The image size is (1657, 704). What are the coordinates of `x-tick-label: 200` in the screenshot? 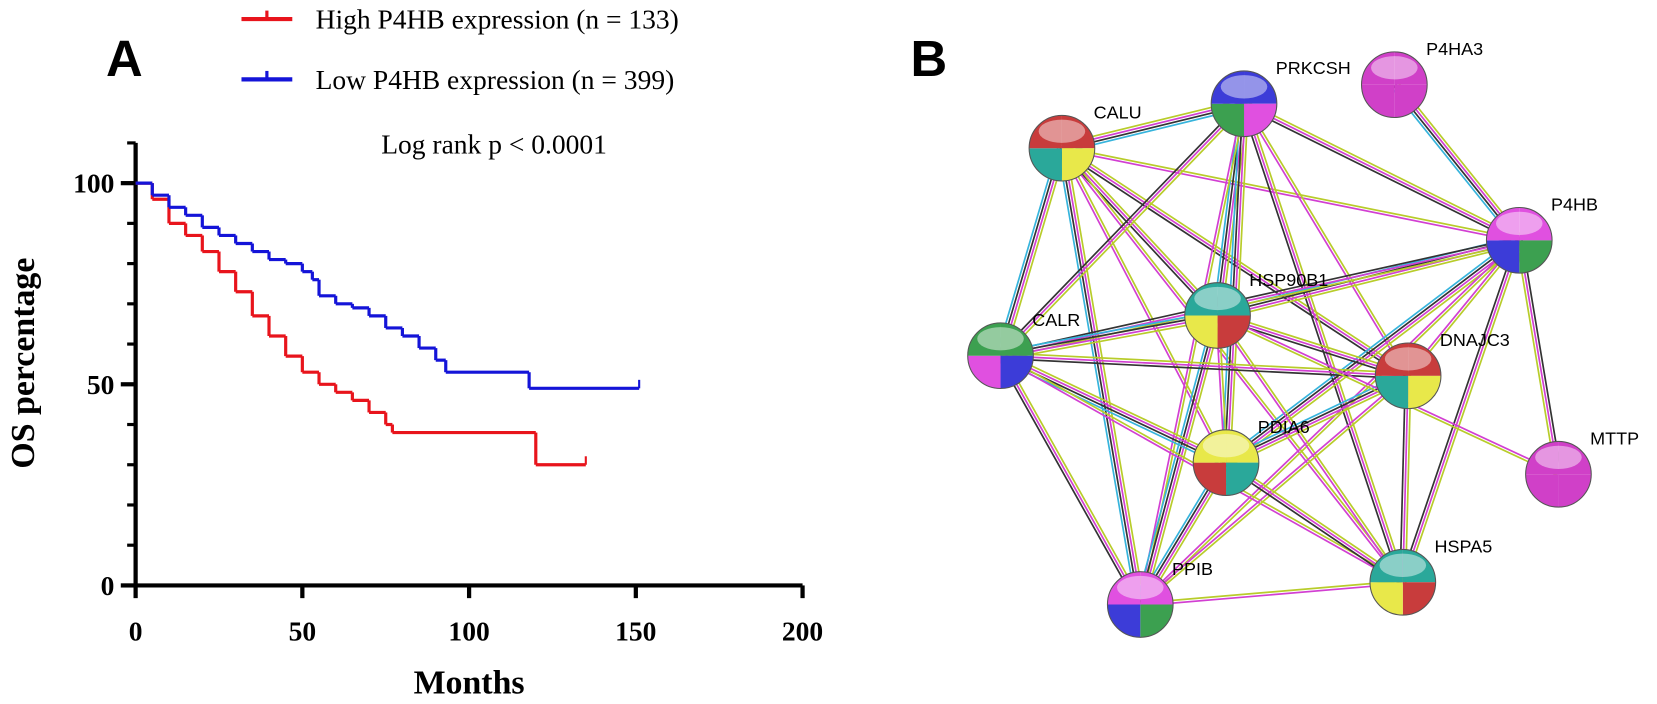 It's located at (802, 630).